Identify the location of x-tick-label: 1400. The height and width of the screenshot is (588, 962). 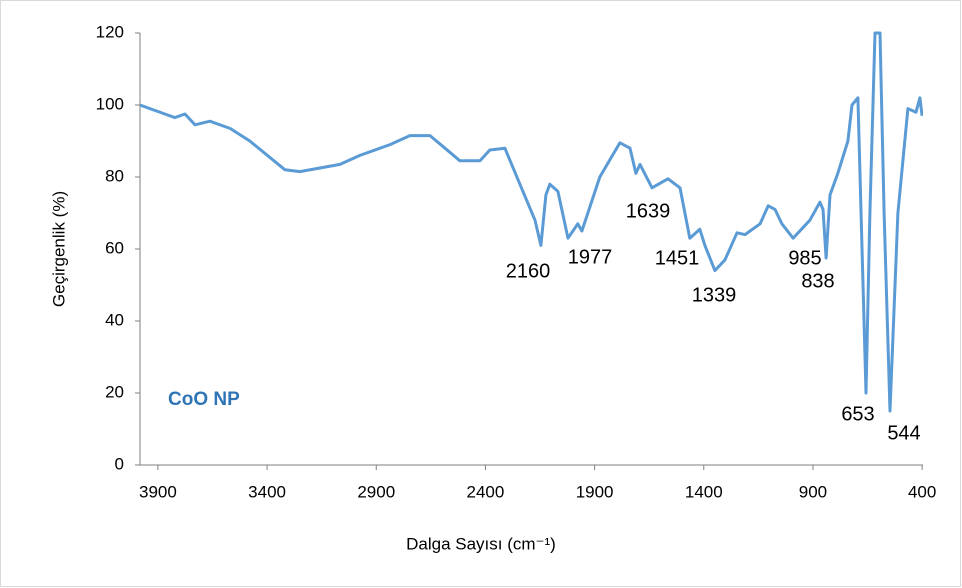
(704, 491).